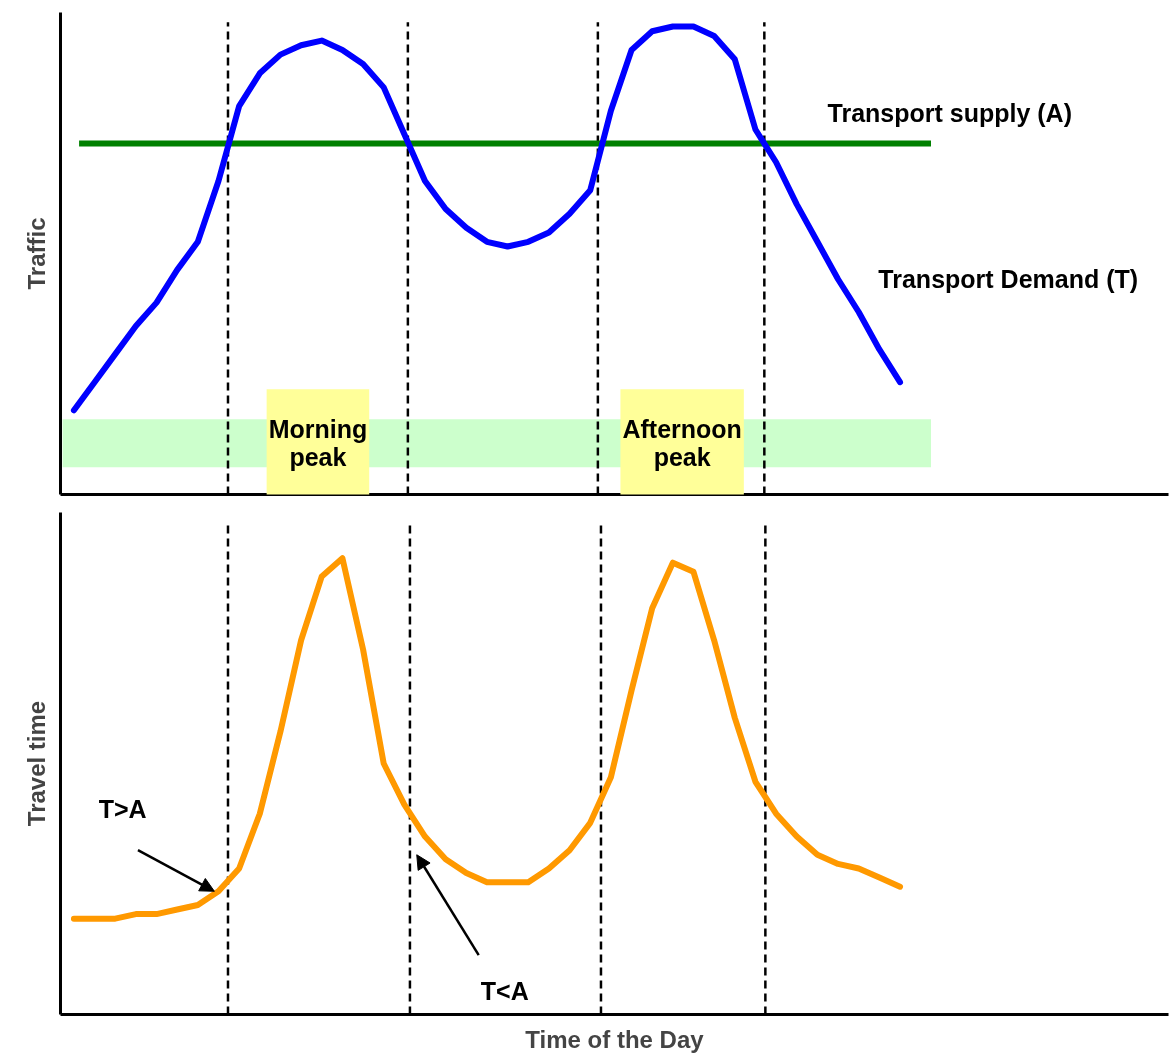 The image size is (1176, 1061). What do you see at coordinates (949, 113) in the screenshot?
I see `ref-line-label: Transport supply (A)` at bounding box center [949, 113].